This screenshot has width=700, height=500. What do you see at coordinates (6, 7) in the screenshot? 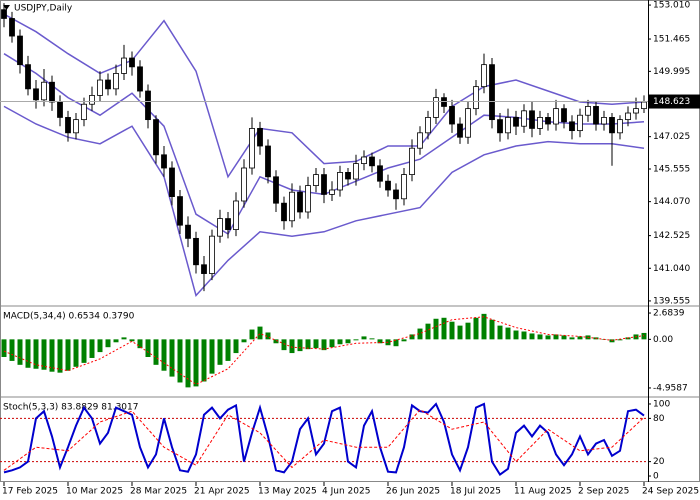
I see `symbol-menu-icon` at bounding box center [6, 7].